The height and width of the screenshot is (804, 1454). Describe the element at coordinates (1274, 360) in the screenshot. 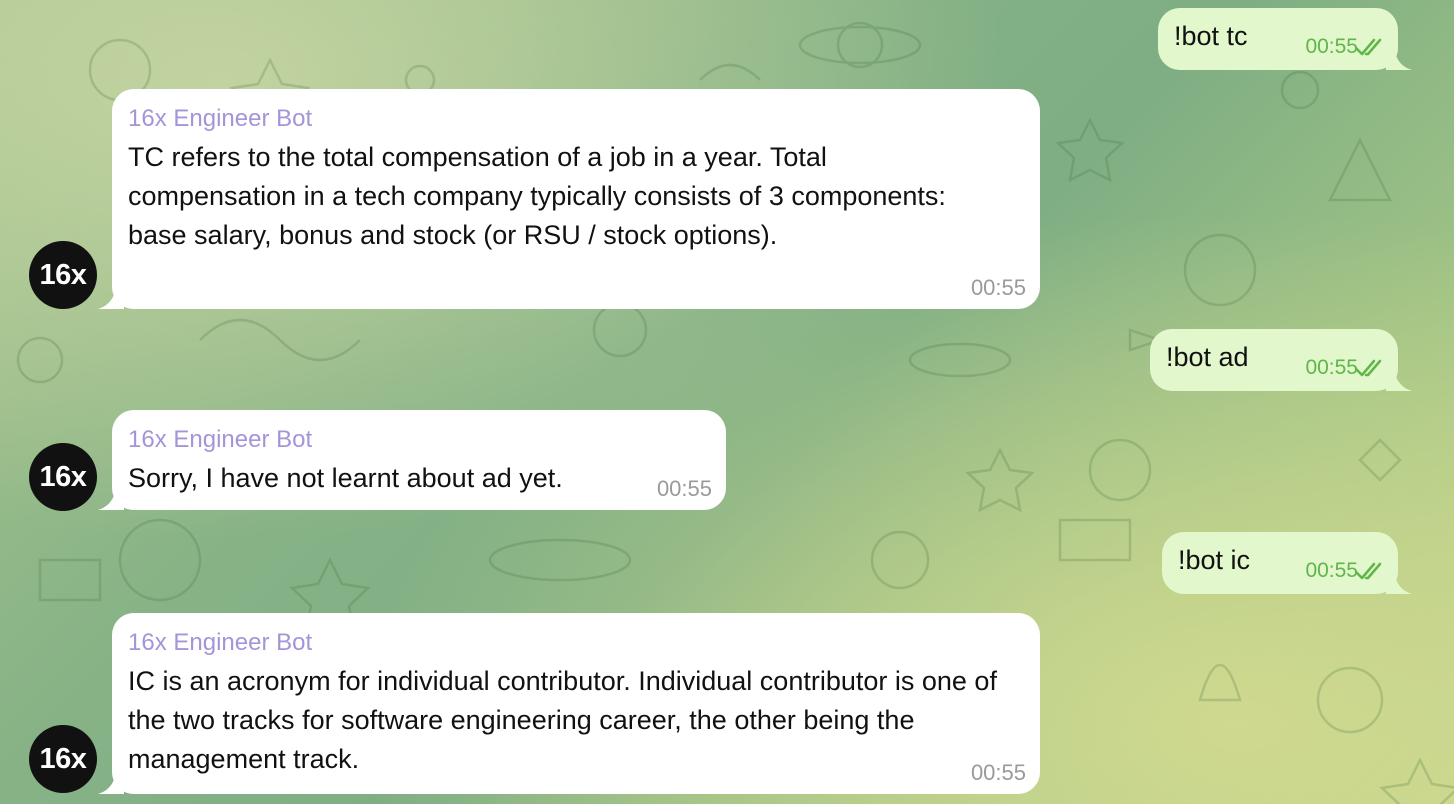

I see `outgoing-message: !bot ad 00:55` at that location.